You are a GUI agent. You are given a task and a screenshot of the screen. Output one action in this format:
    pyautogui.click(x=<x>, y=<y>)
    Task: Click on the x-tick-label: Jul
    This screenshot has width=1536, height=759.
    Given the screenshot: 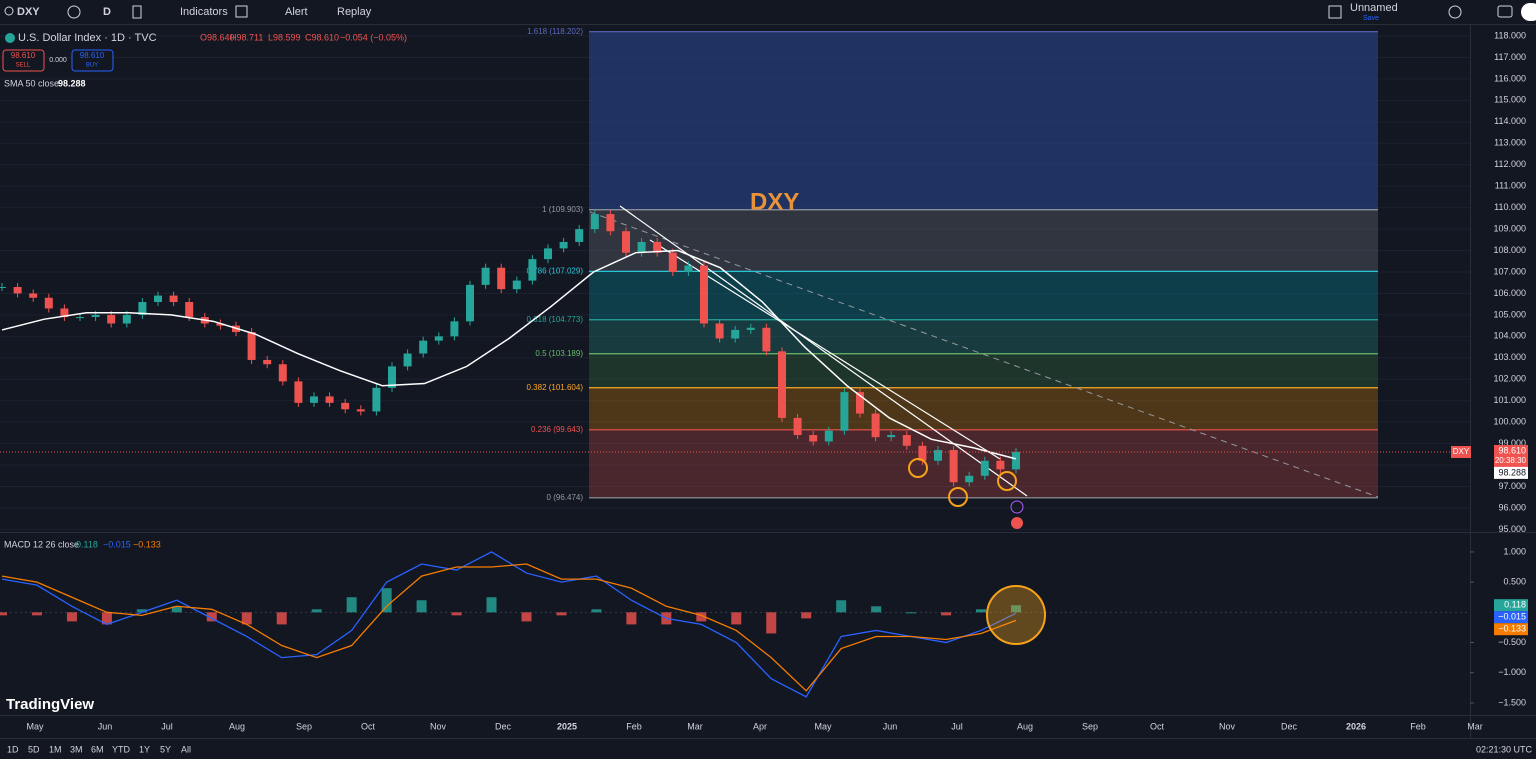 What is the action you would take?
    pyautogui.click(x=957, y=726)
    